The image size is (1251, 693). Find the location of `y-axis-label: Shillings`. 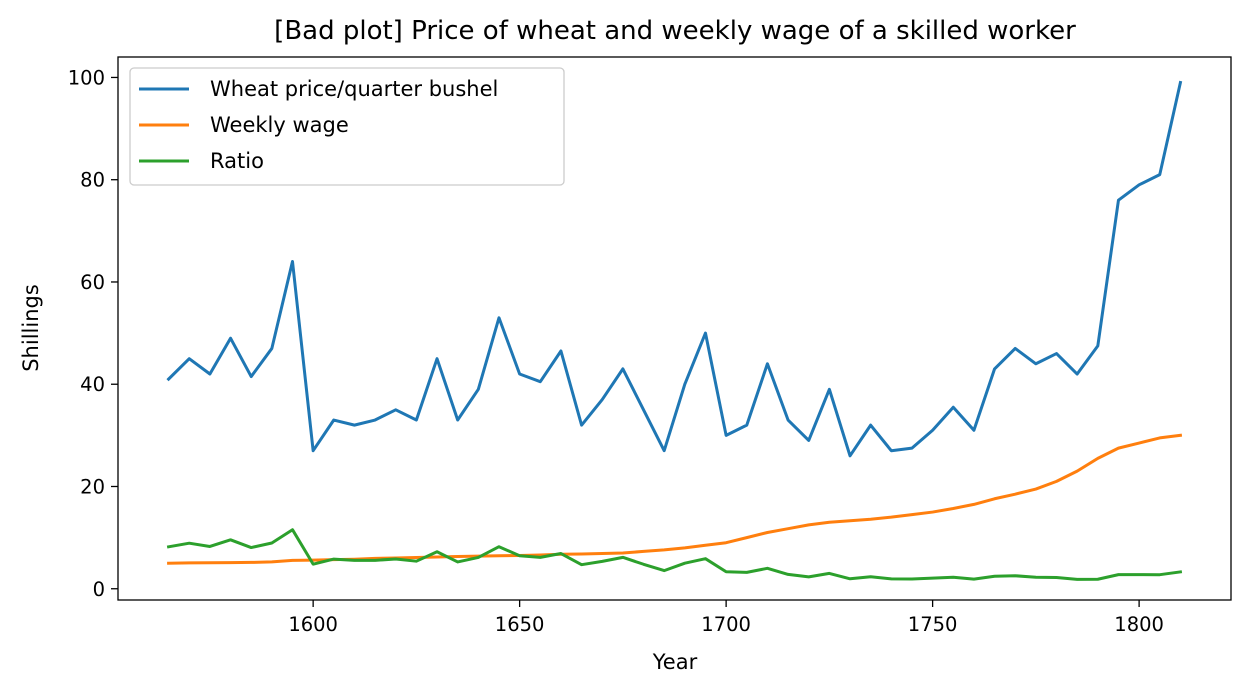

y-axis-label: Shillings is located at coordinates (31, 328).